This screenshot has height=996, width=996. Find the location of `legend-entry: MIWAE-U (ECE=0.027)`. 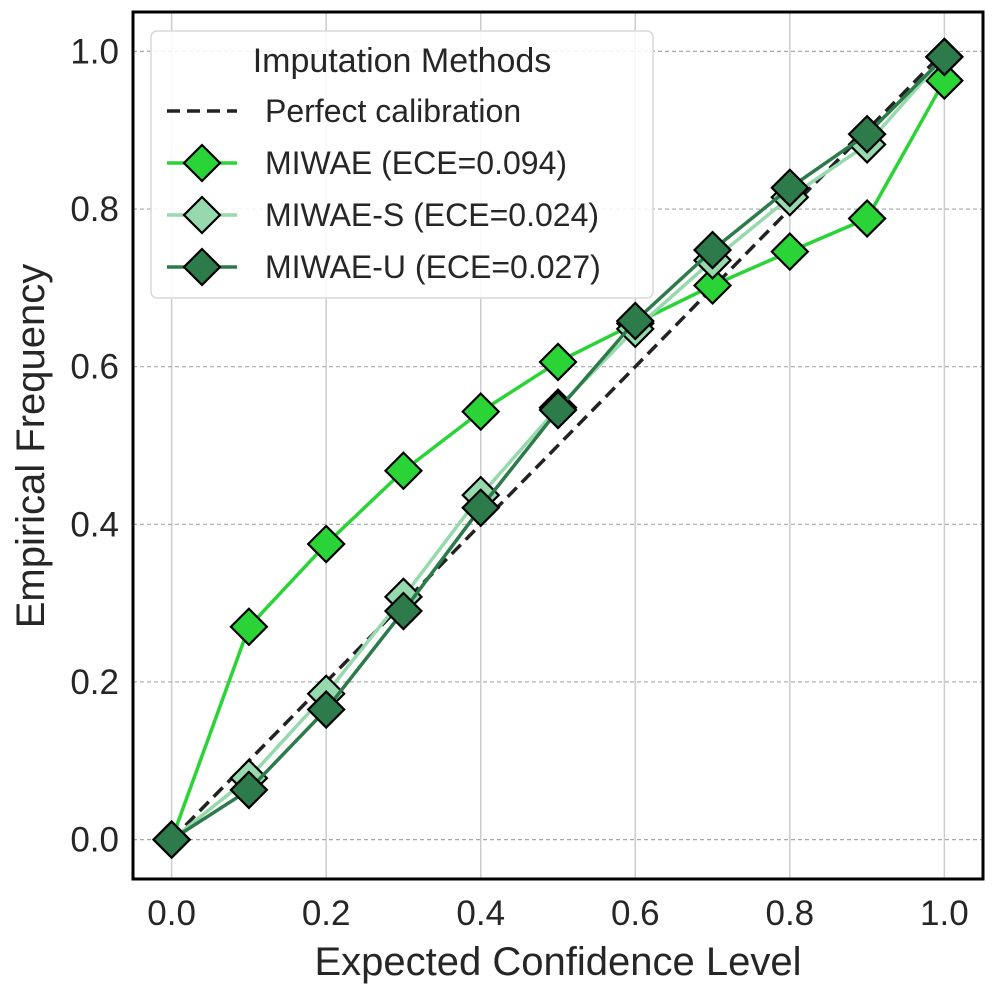

legend-entry: MIWAE-U (ECE=0.027) is located at coordinates (384, 267).